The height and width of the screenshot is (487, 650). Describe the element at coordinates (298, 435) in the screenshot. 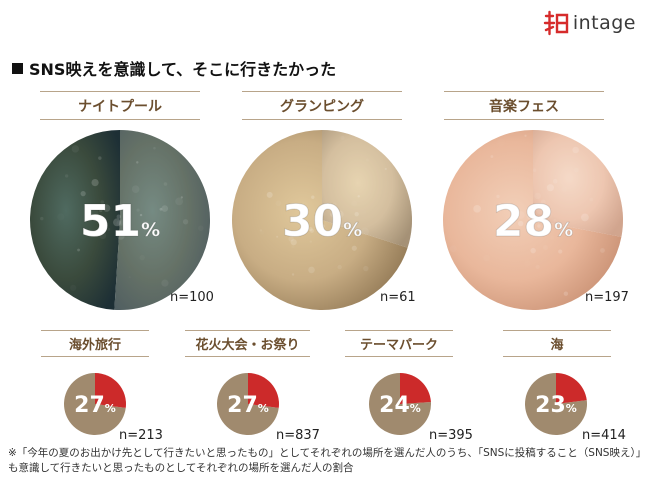

I see `sample-size-label: n=837` at that location.